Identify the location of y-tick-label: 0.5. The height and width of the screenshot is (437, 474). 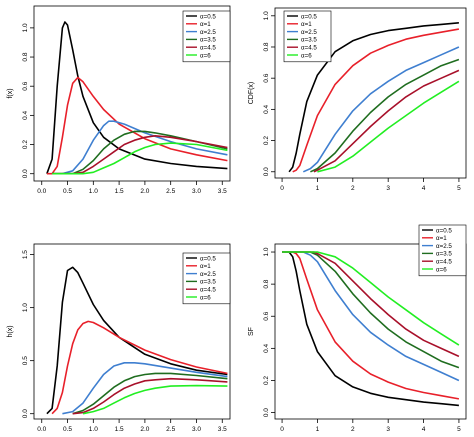
(25, 360).